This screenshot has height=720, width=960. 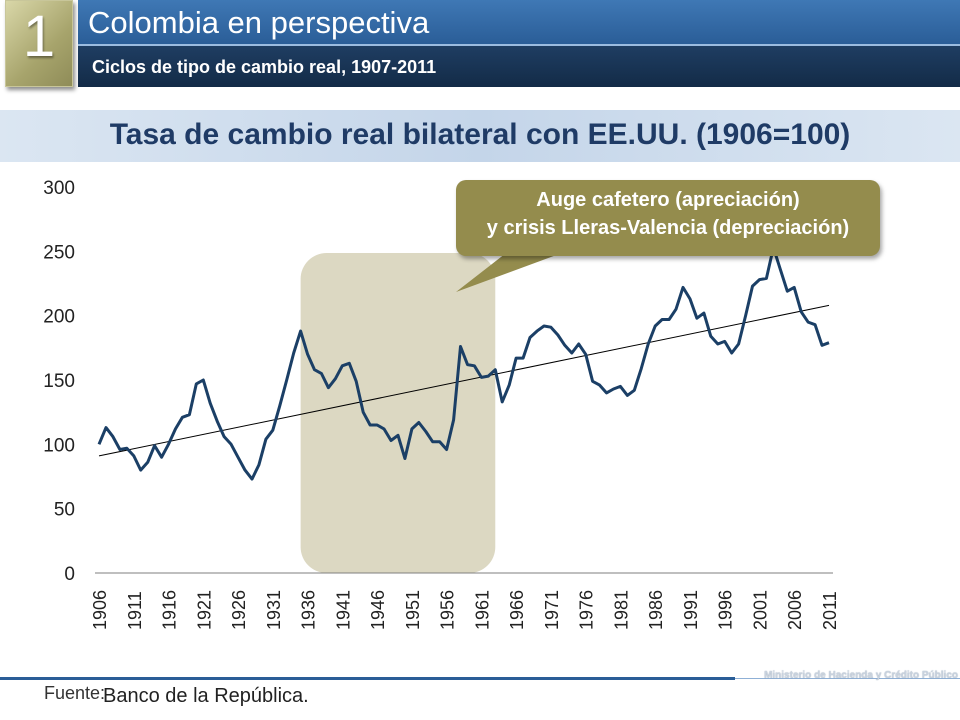 What do you see at coordinates (519, 22) in the screenshot?
I see `header-top-band` at bounding box center [519, 22].